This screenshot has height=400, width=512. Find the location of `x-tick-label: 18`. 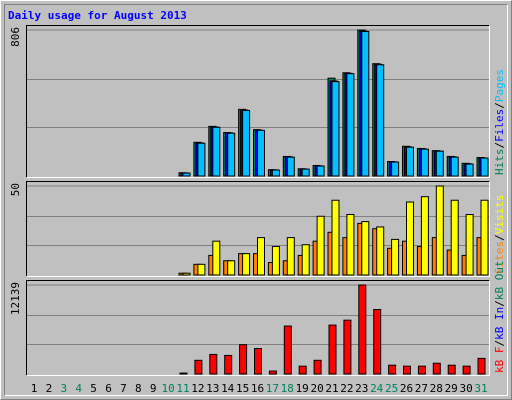

x-tick-label: 18 is located at coordinates (287, 388).